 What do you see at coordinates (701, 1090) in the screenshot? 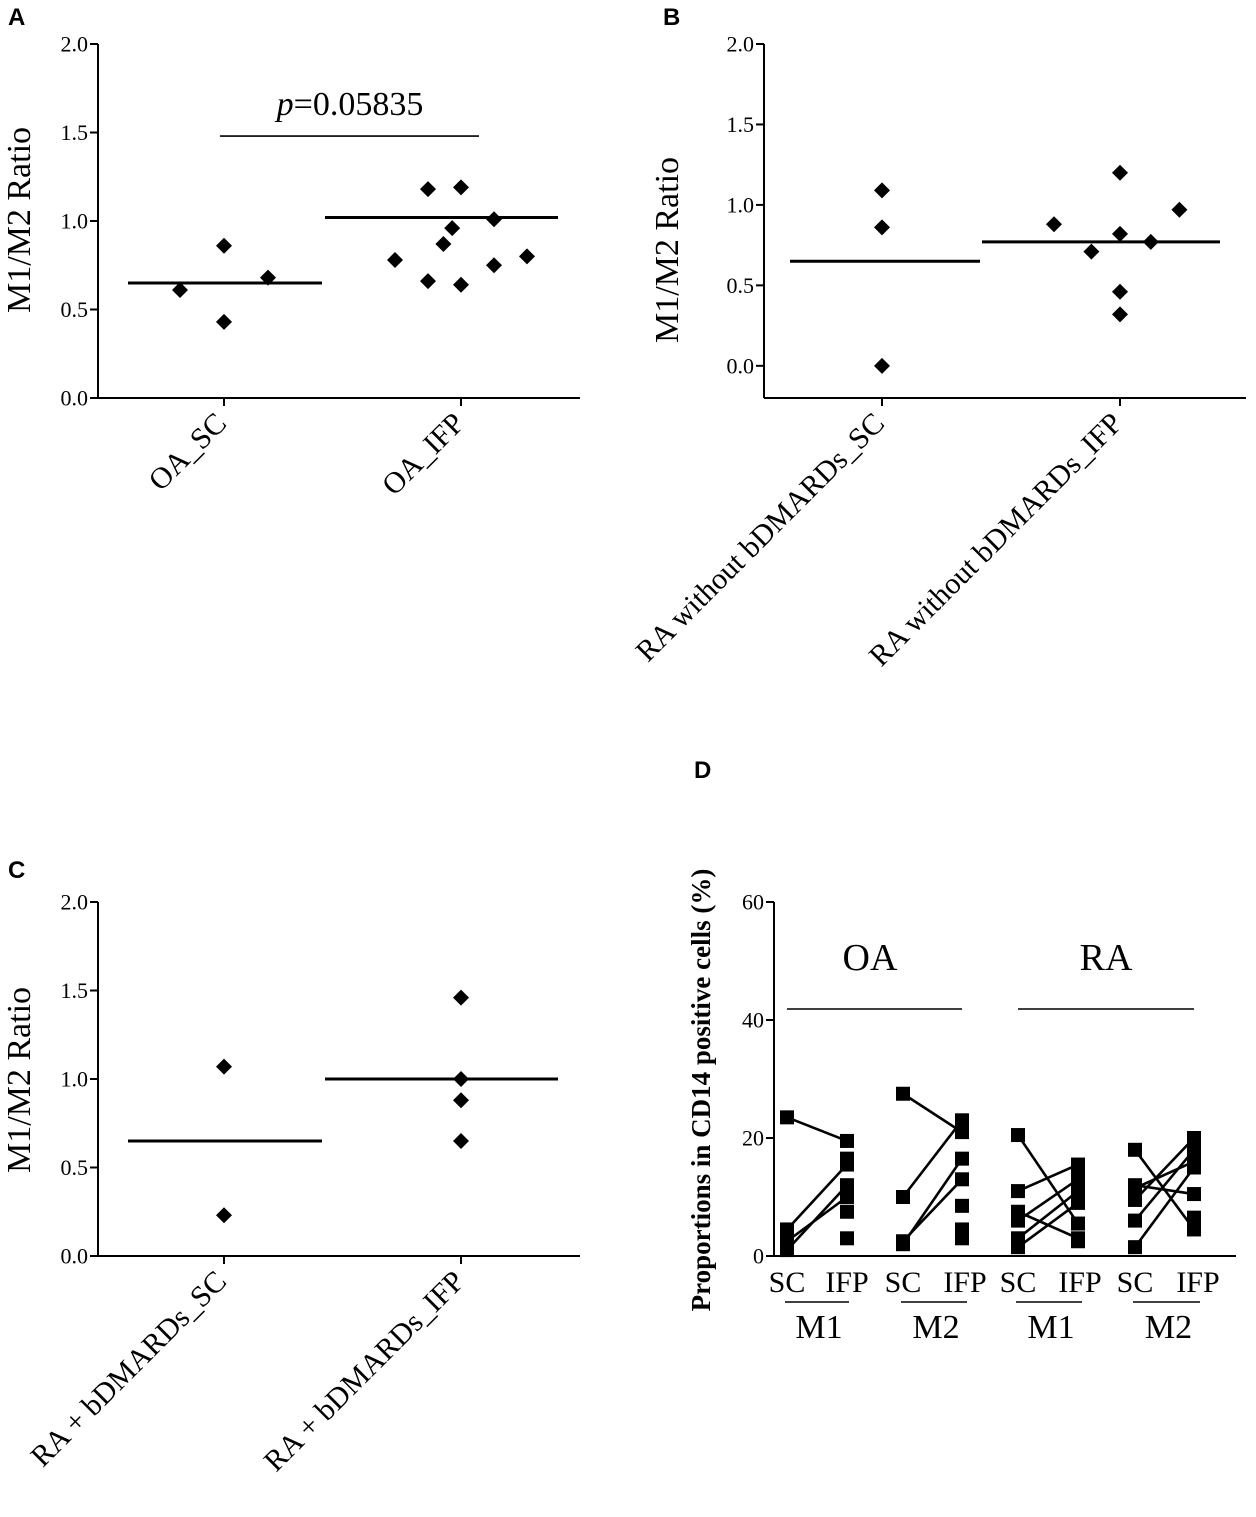
I see `y-axis-label: Proportions in CD14 positive cells (%)` at bounding box center [701, 1090].